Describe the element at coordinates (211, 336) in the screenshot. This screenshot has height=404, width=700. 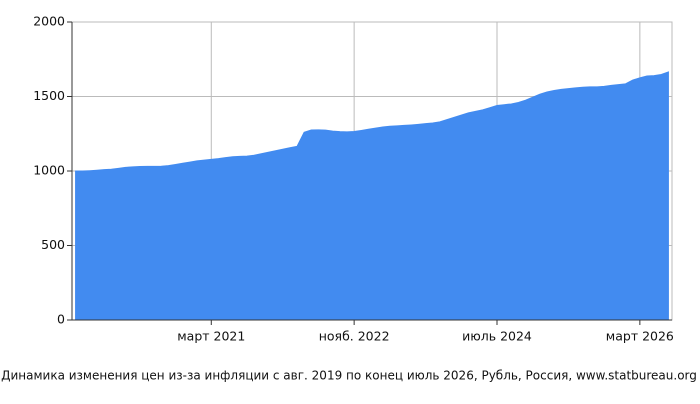
I see `x-tick-label: март 2021` at that location.